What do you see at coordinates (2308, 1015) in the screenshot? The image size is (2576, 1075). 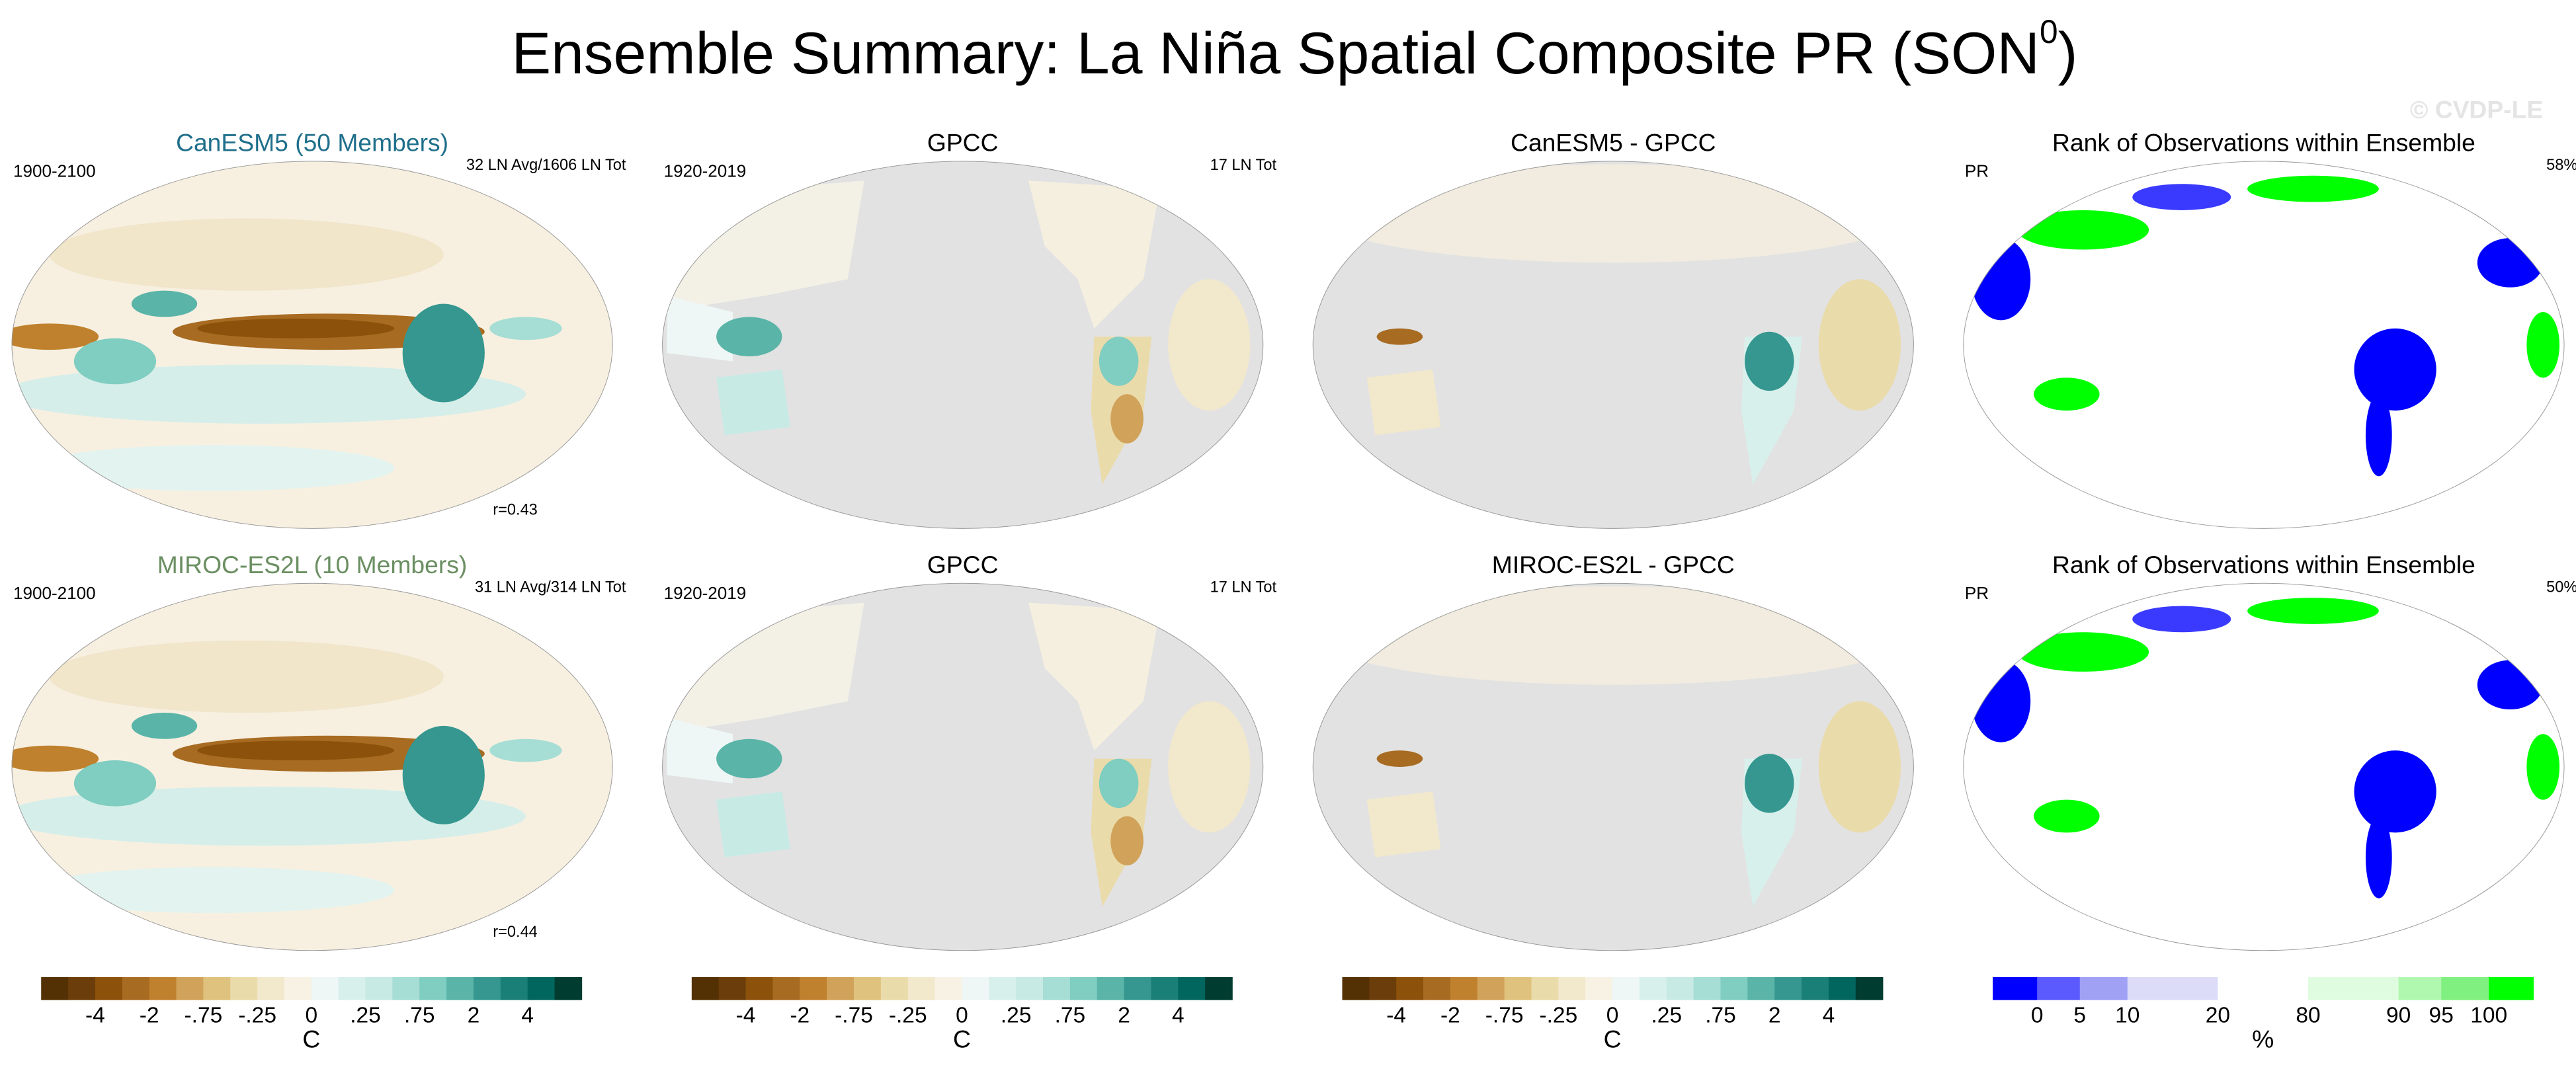 I see `colorbar-tick-label: 80` at bounding box center [2308, 1015].